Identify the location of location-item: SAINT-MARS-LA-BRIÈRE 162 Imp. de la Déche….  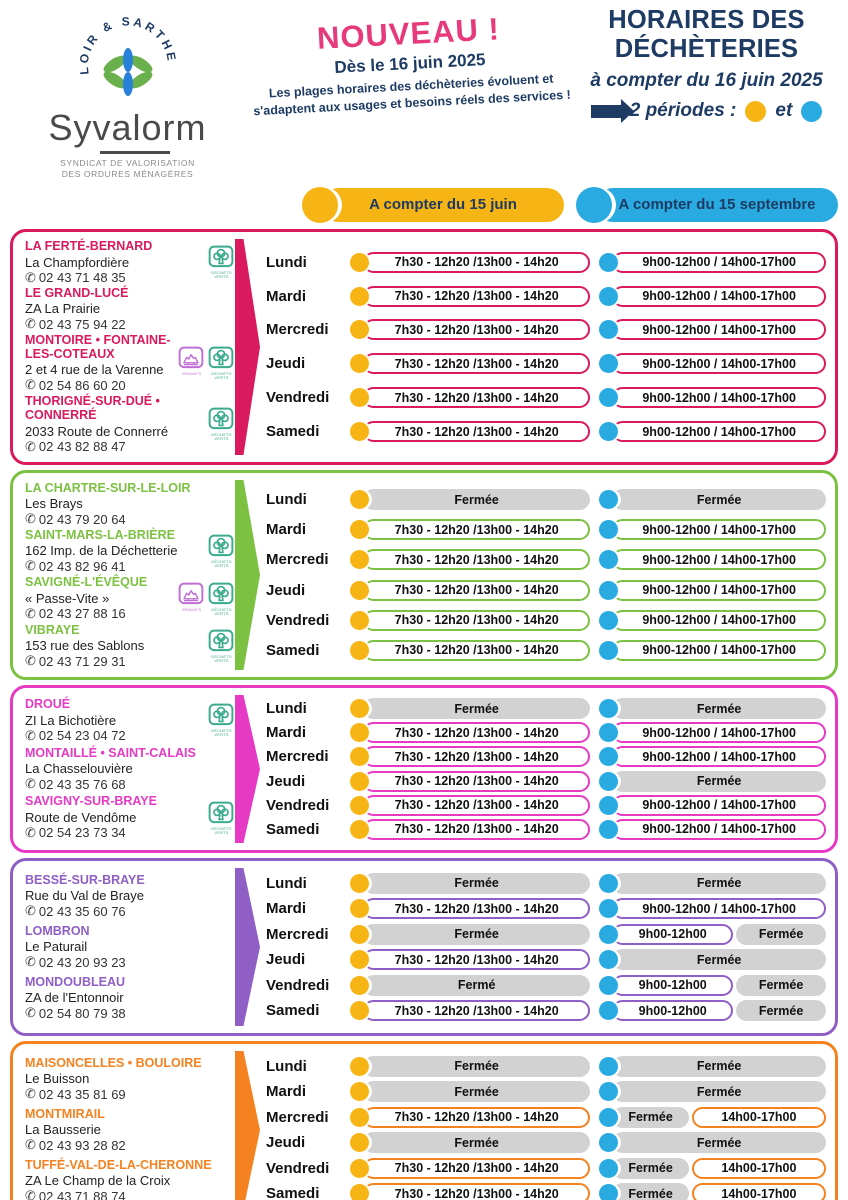
(130, 551).